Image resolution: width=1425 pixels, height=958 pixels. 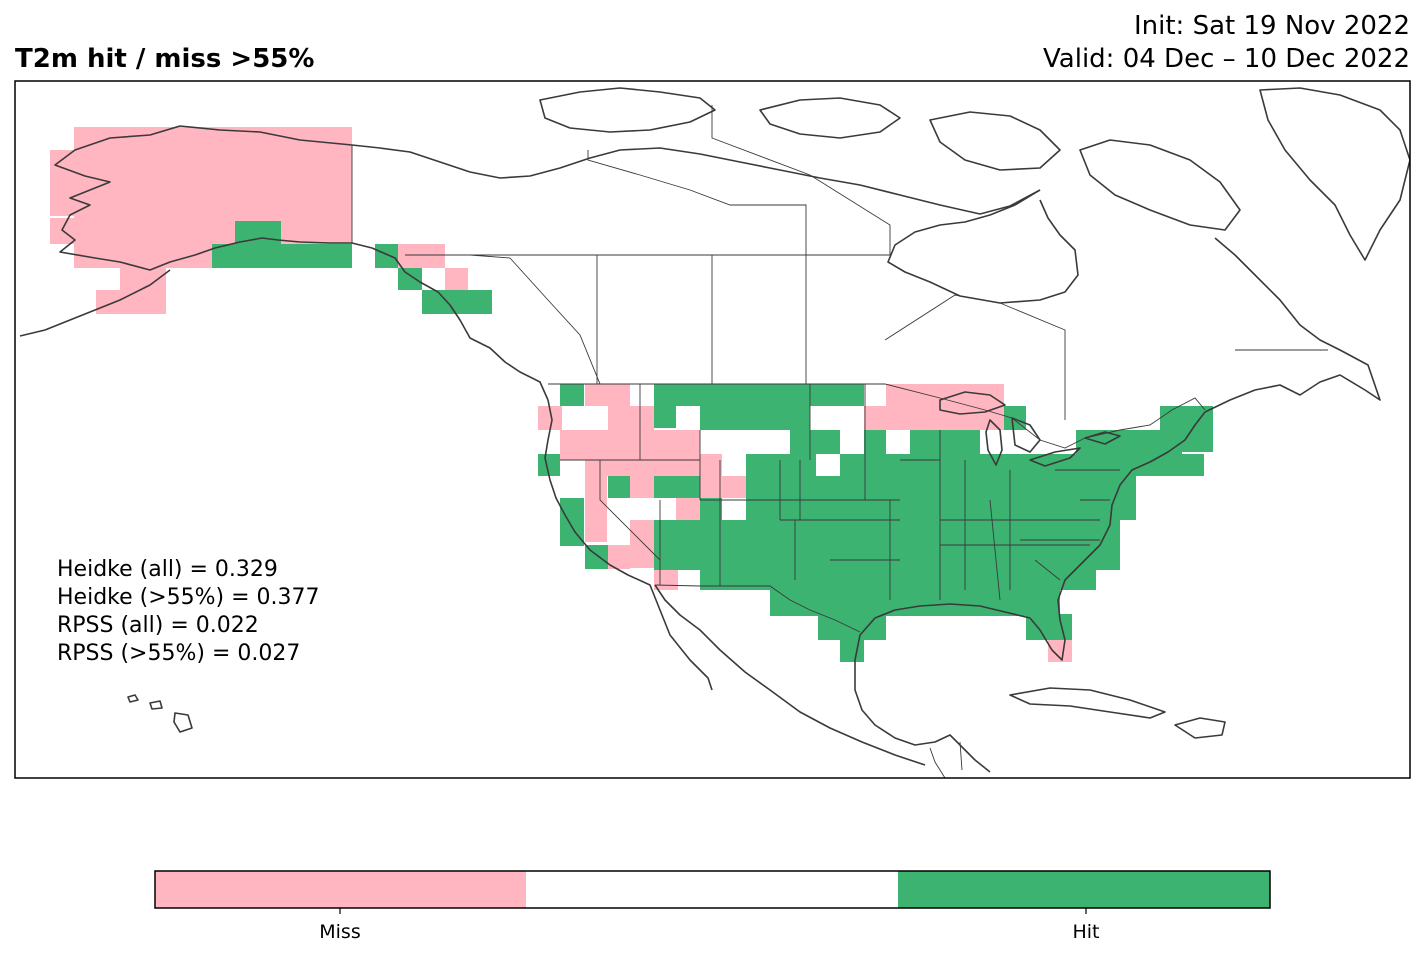 I want to click on lake-huron, so click(x=1026, y=435).